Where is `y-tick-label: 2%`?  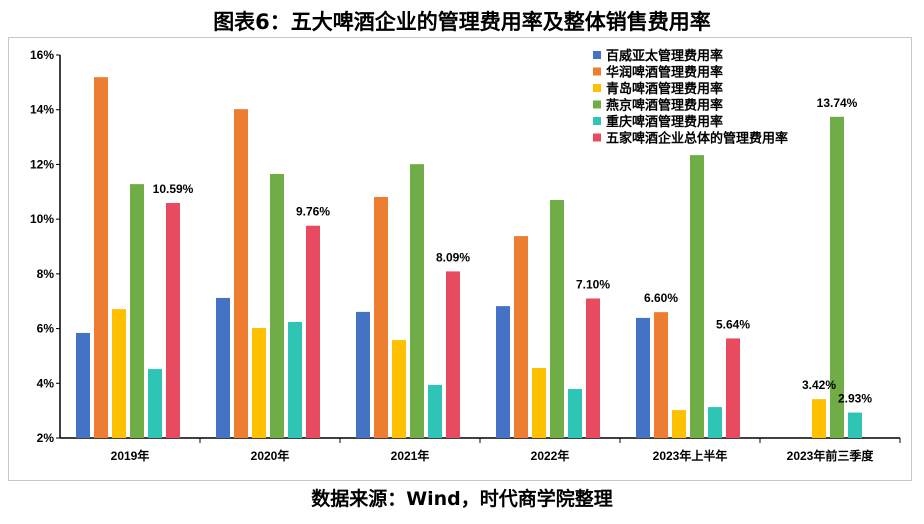 y-tick-label: 2% is located at coordinates (46, 438).